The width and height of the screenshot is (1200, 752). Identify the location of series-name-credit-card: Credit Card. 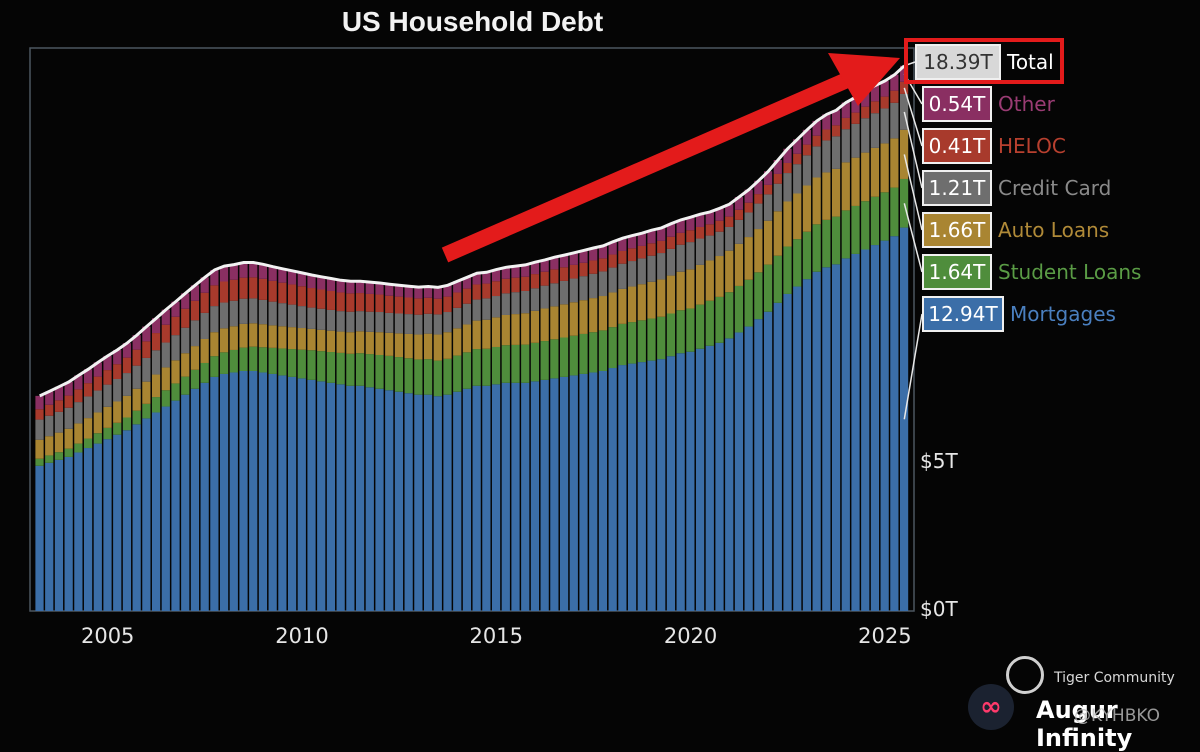
(1055, 188).